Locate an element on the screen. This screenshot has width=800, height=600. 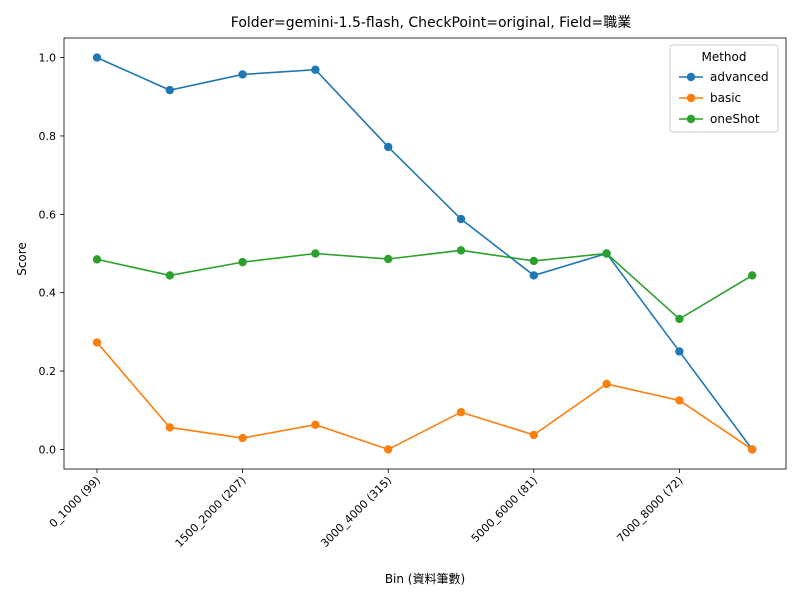
legend-marker-oneShot is located at coordinates (691, 119).